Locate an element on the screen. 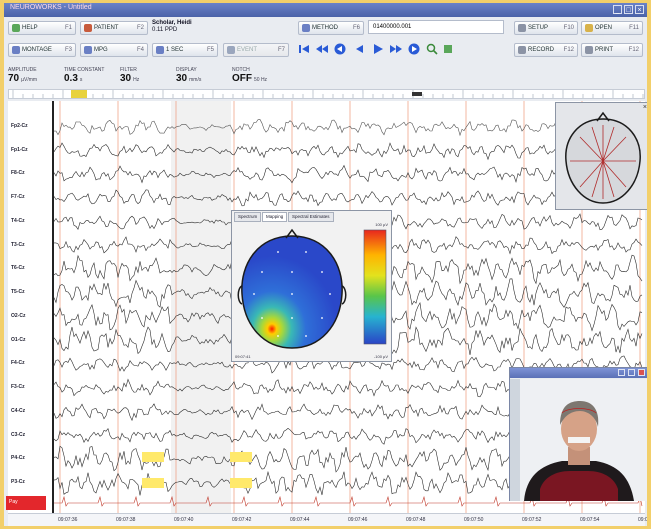 This screenshot has width=651, height=529. open-button: OPEN F11 is located at coordinates (612, 28).